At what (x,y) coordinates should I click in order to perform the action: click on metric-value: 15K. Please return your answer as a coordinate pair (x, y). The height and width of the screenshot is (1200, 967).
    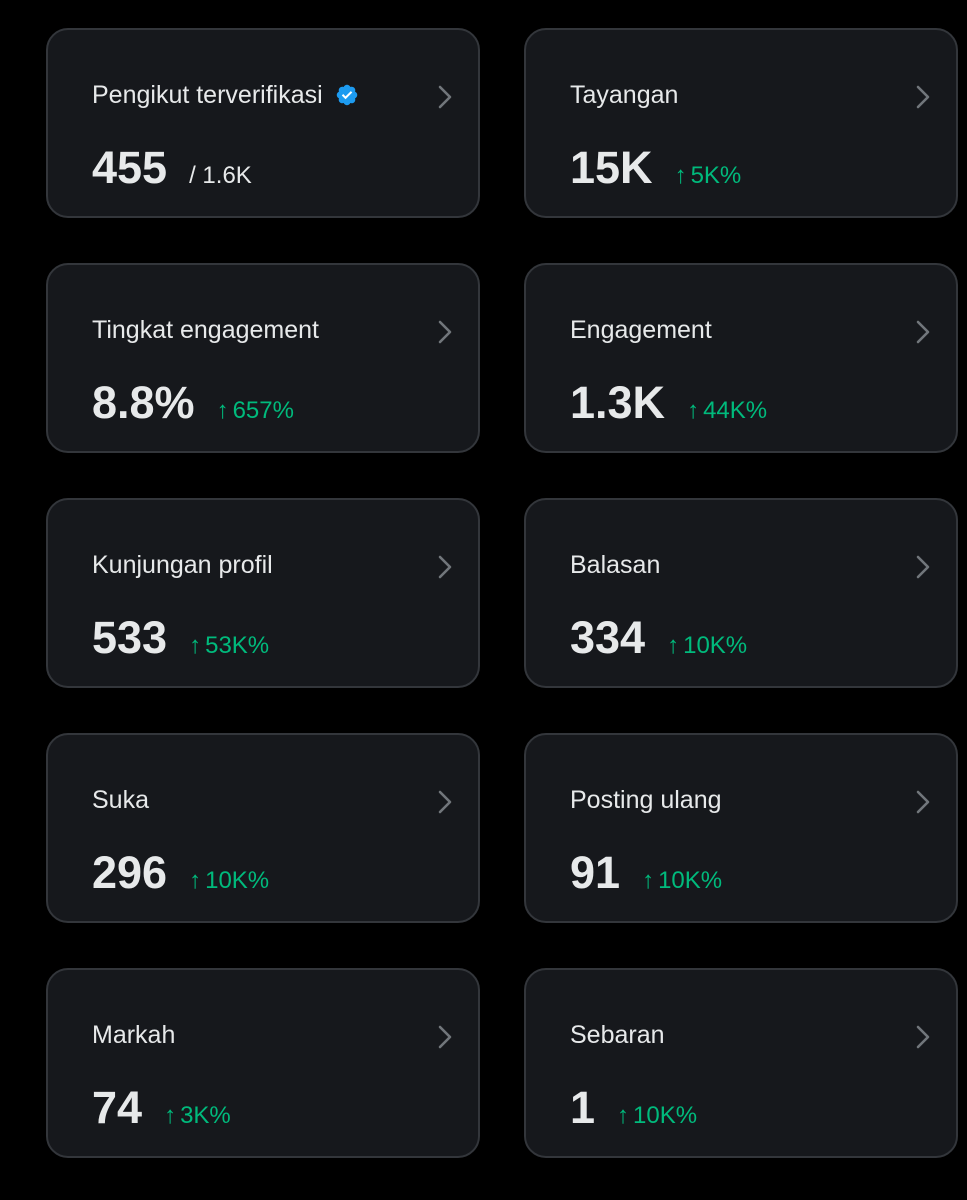
    Looking at the image, I should click on (611, 167).